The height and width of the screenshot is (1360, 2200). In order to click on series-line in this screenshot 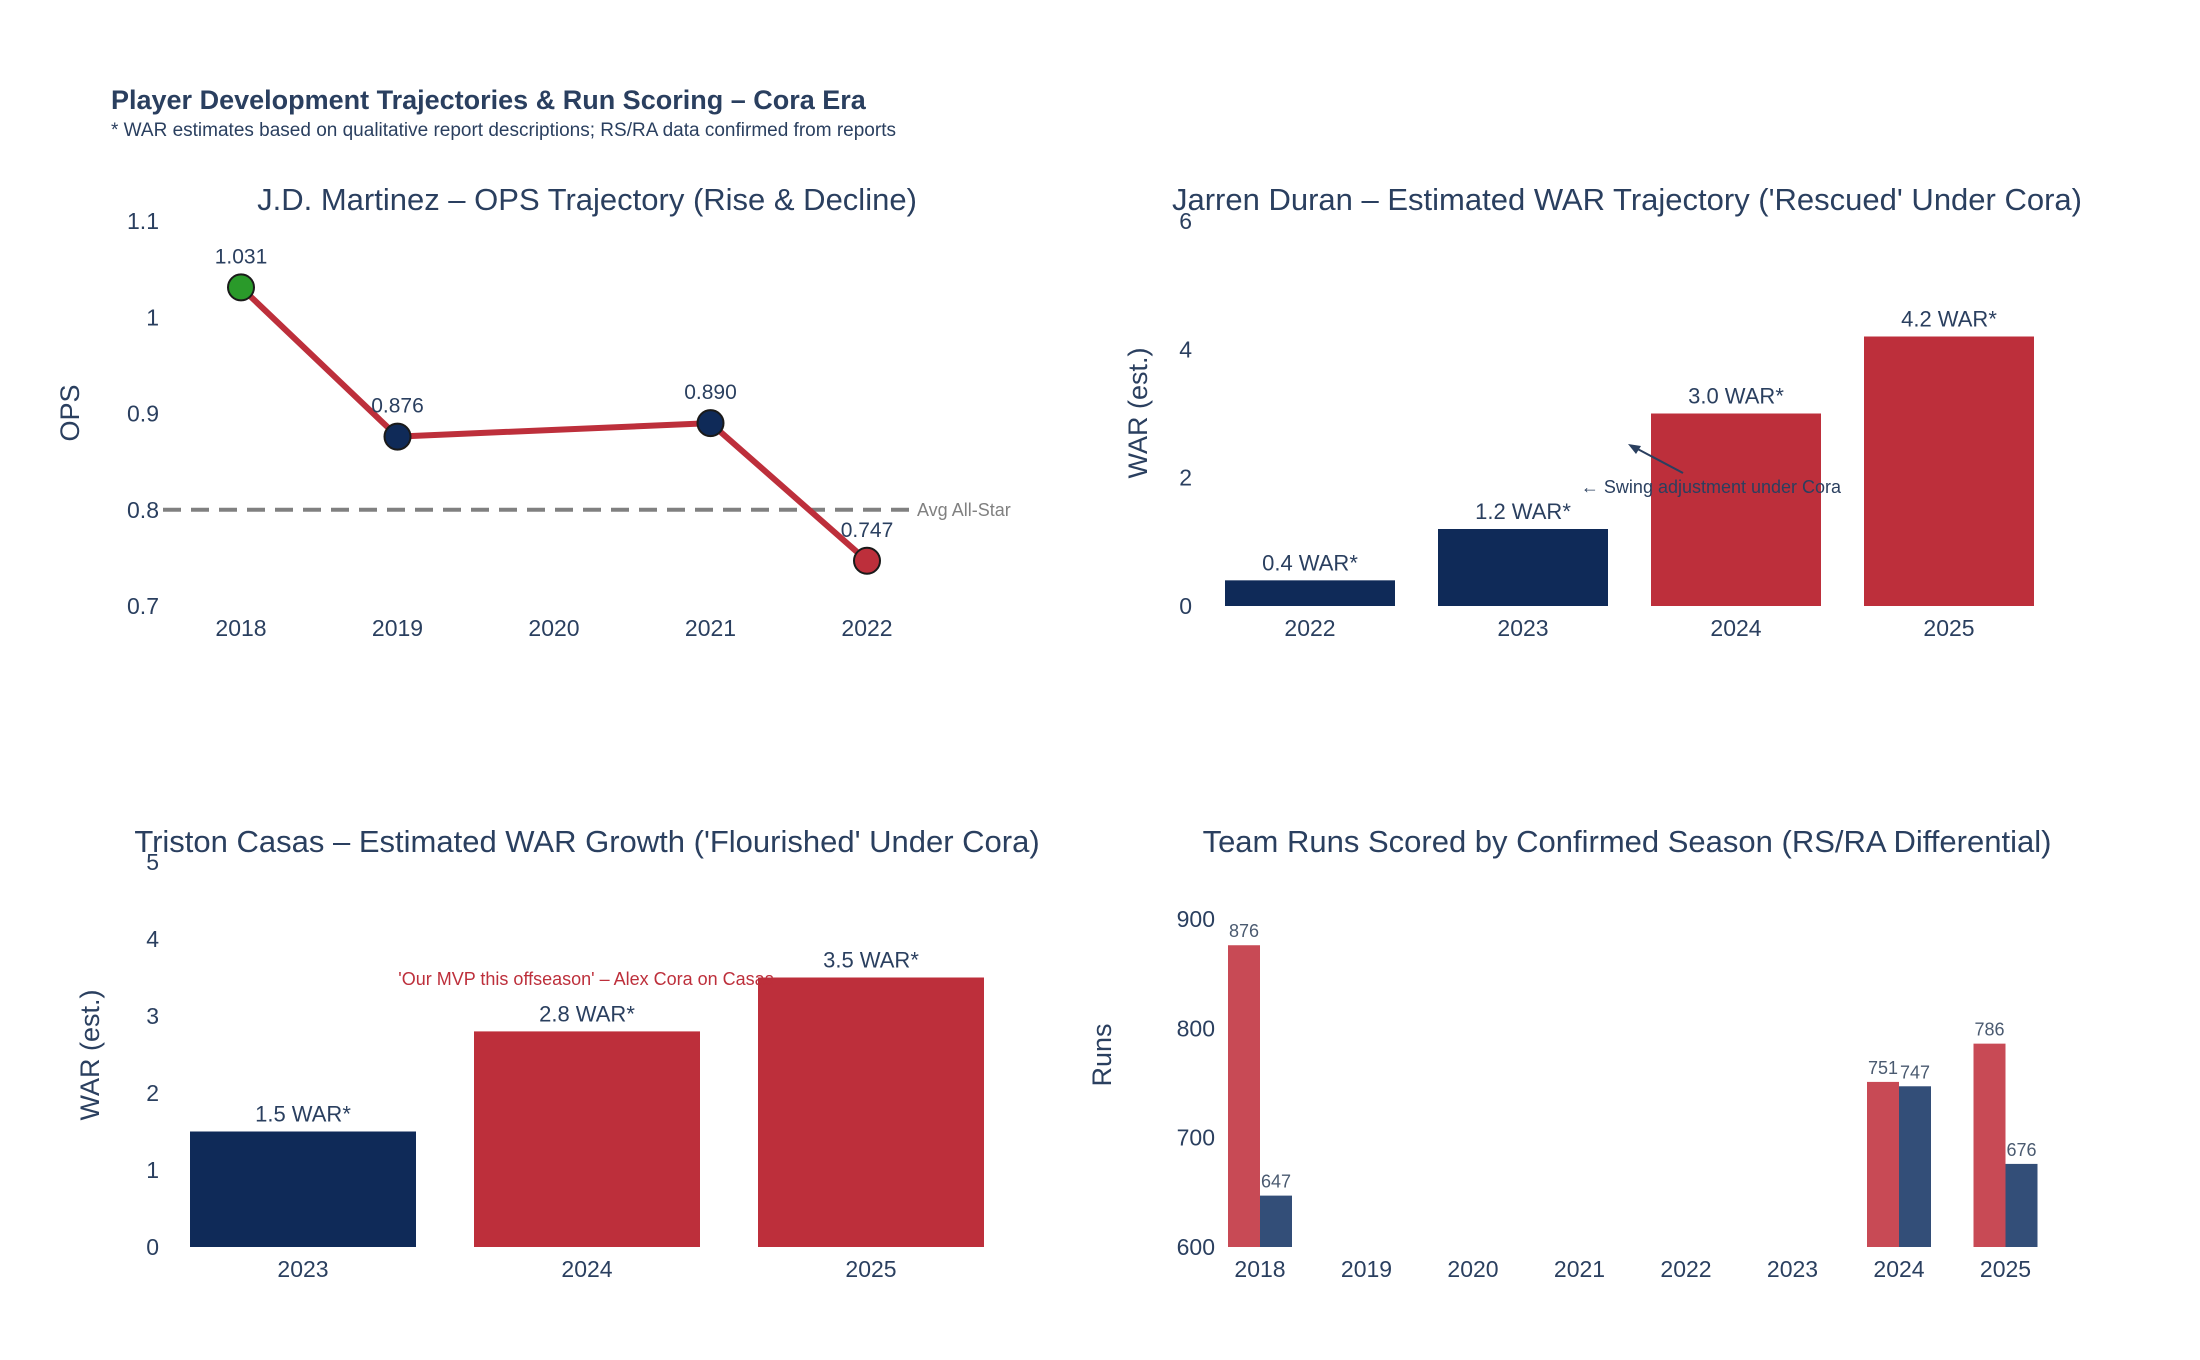, I will do `click(553, 424)`.